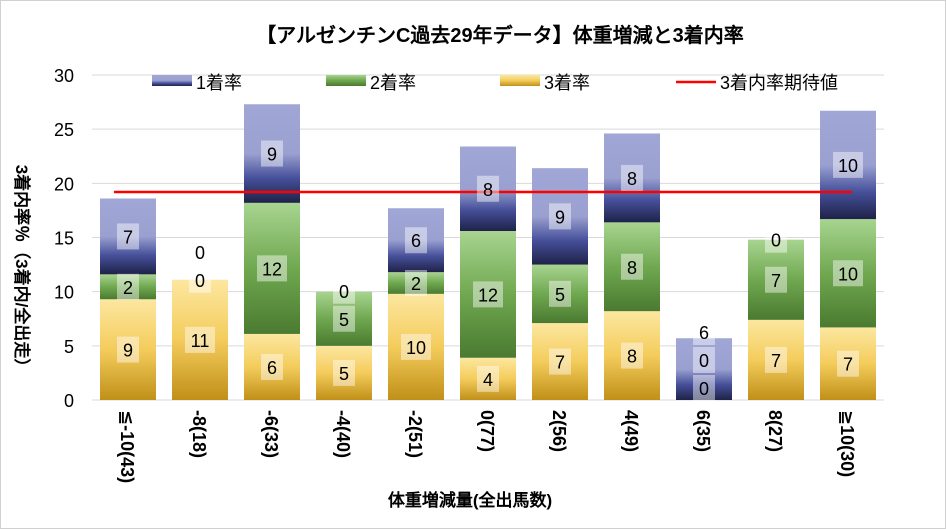  What do you see at coordinates (470, 500) in the screenshot?
I see `x-axis-title: 体重増減量(全出馬数)` at bounding box center [470, 500].